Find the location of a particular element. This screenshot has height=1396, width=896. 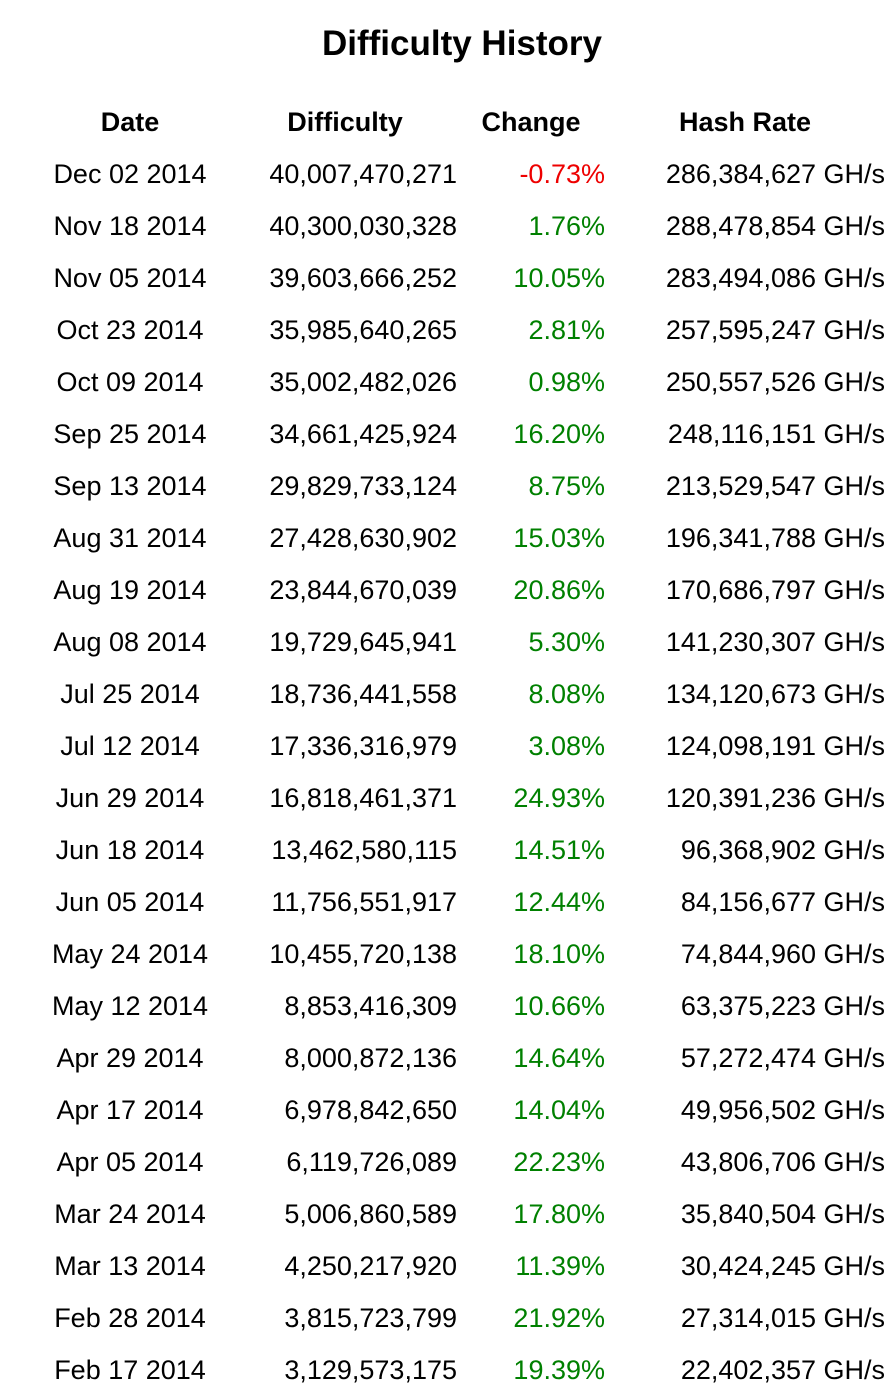

change-cell: 14.04% is located at coordinates (559, 1110).